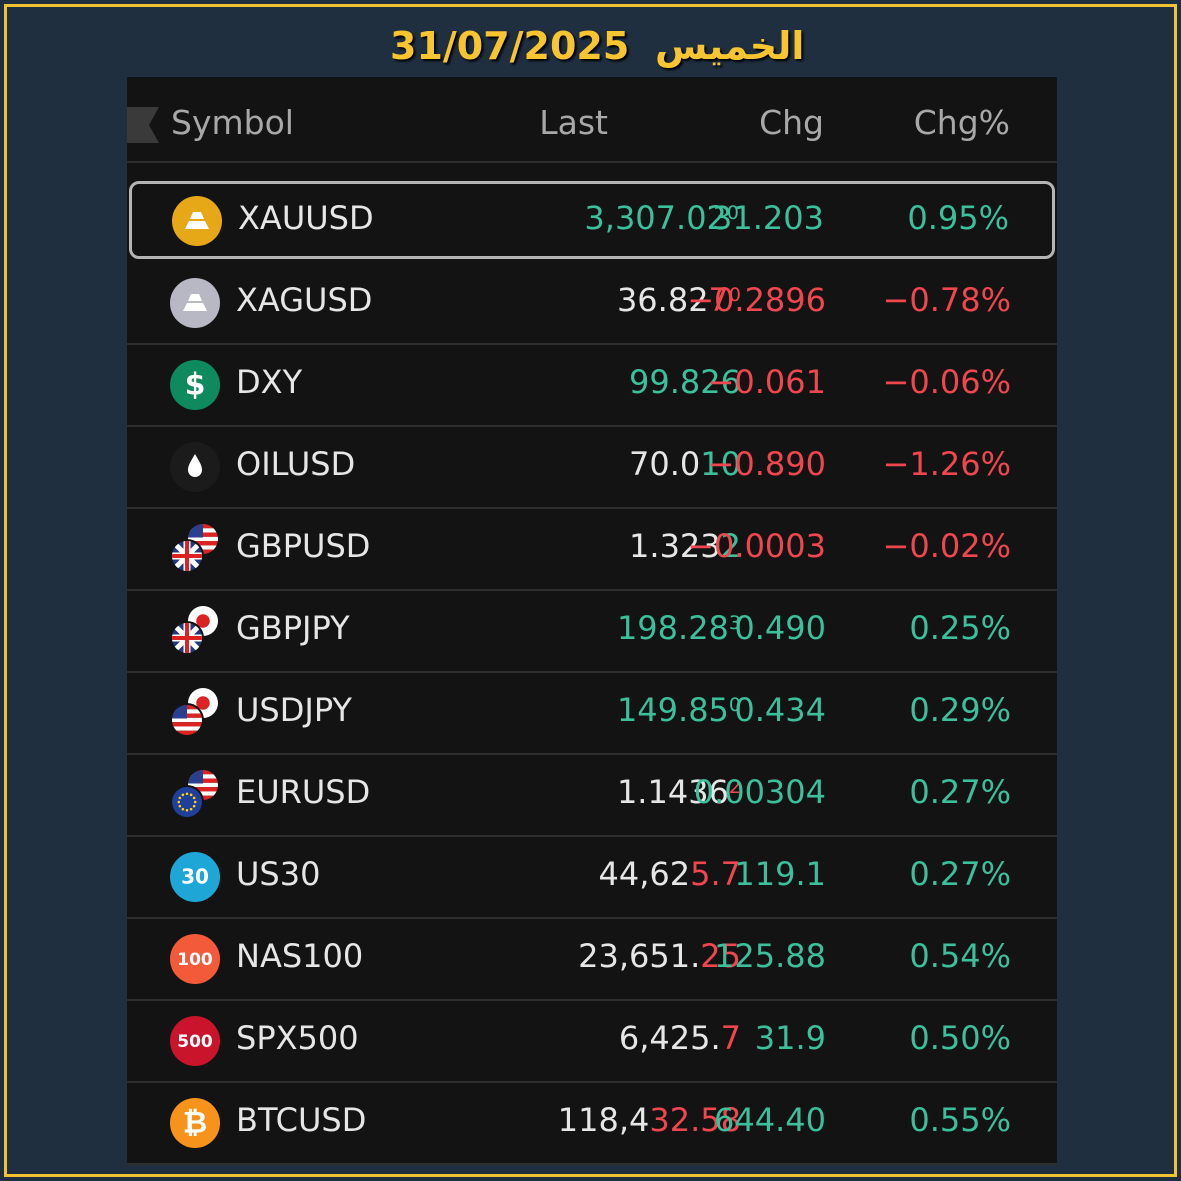  I want to click on change: −0.061, so click(766, 382).